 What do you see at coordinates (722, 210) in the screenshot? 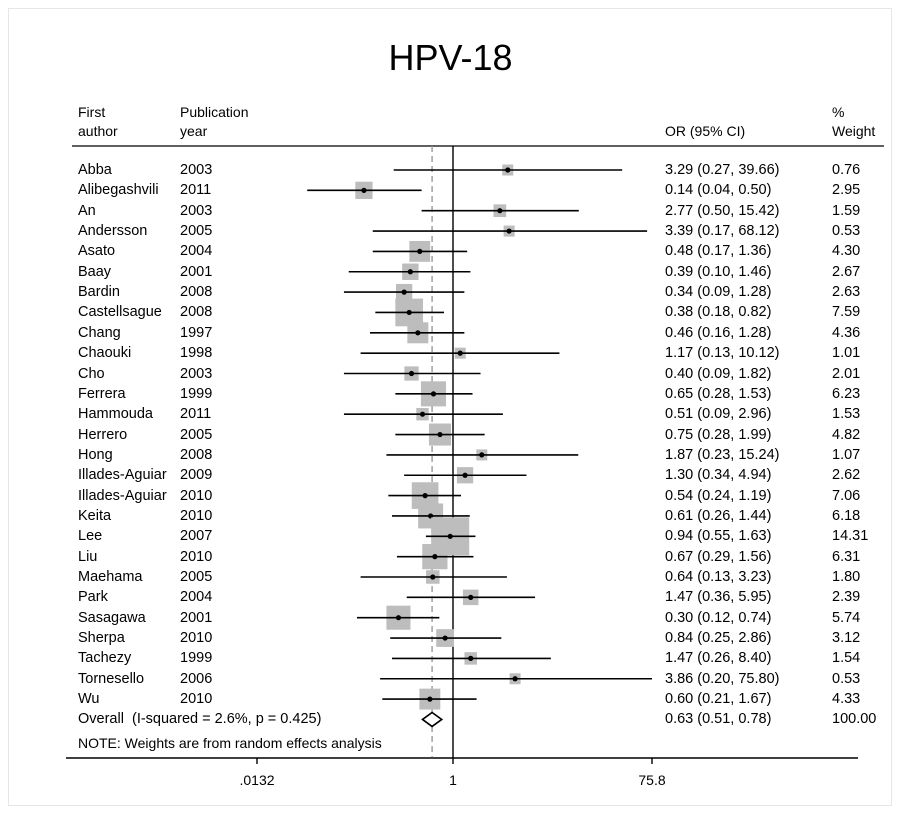
I see `study-or-ci: 2.77 (0.50, 15.42)` at bounding box center [722, 210].